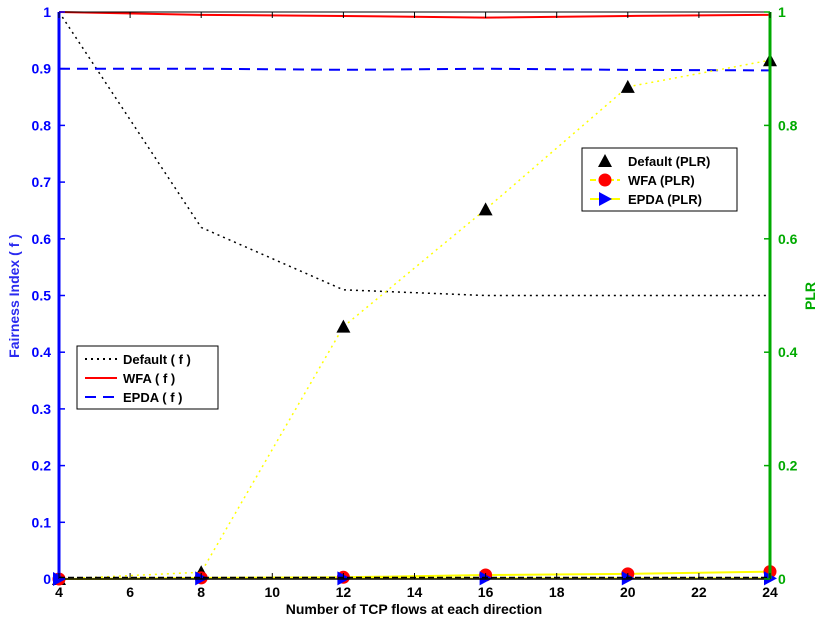 This screenshot has width=830, height=626. What do you see at coordinates (152, 397) in the screenshot?
I see `legend-fairness-label: EPDA ( f )` at bounding box center [152, 397].